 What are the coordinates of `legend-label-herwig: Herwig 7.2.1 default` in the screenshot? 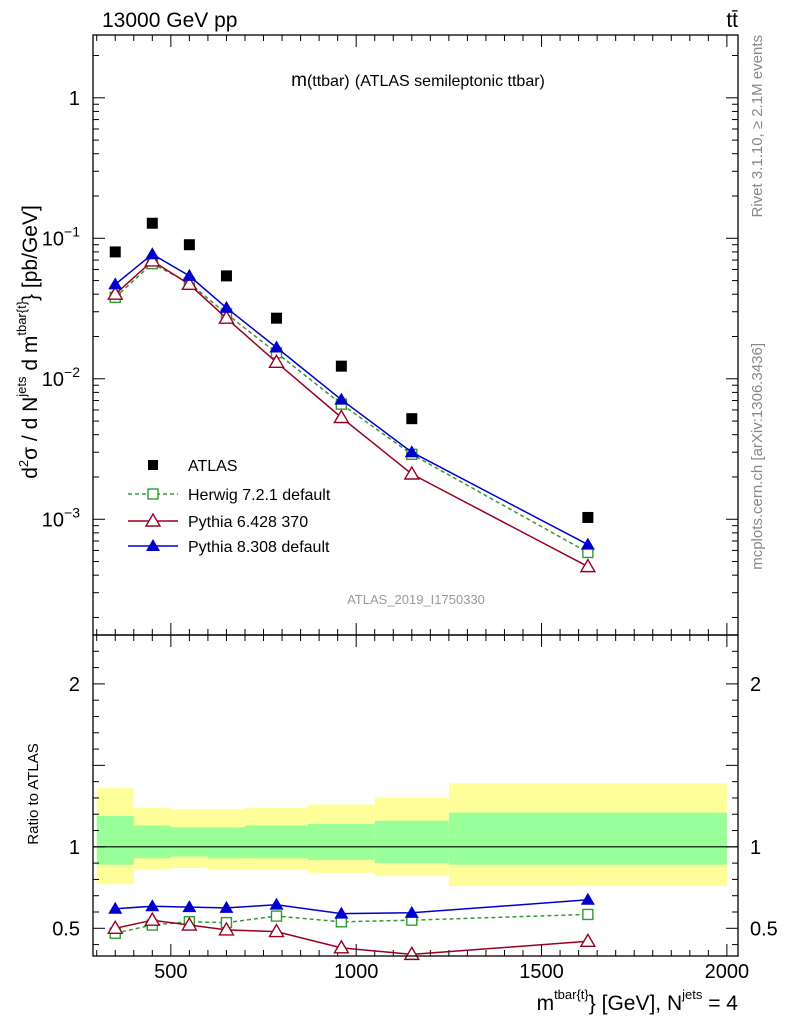 It's located at (259, 495).